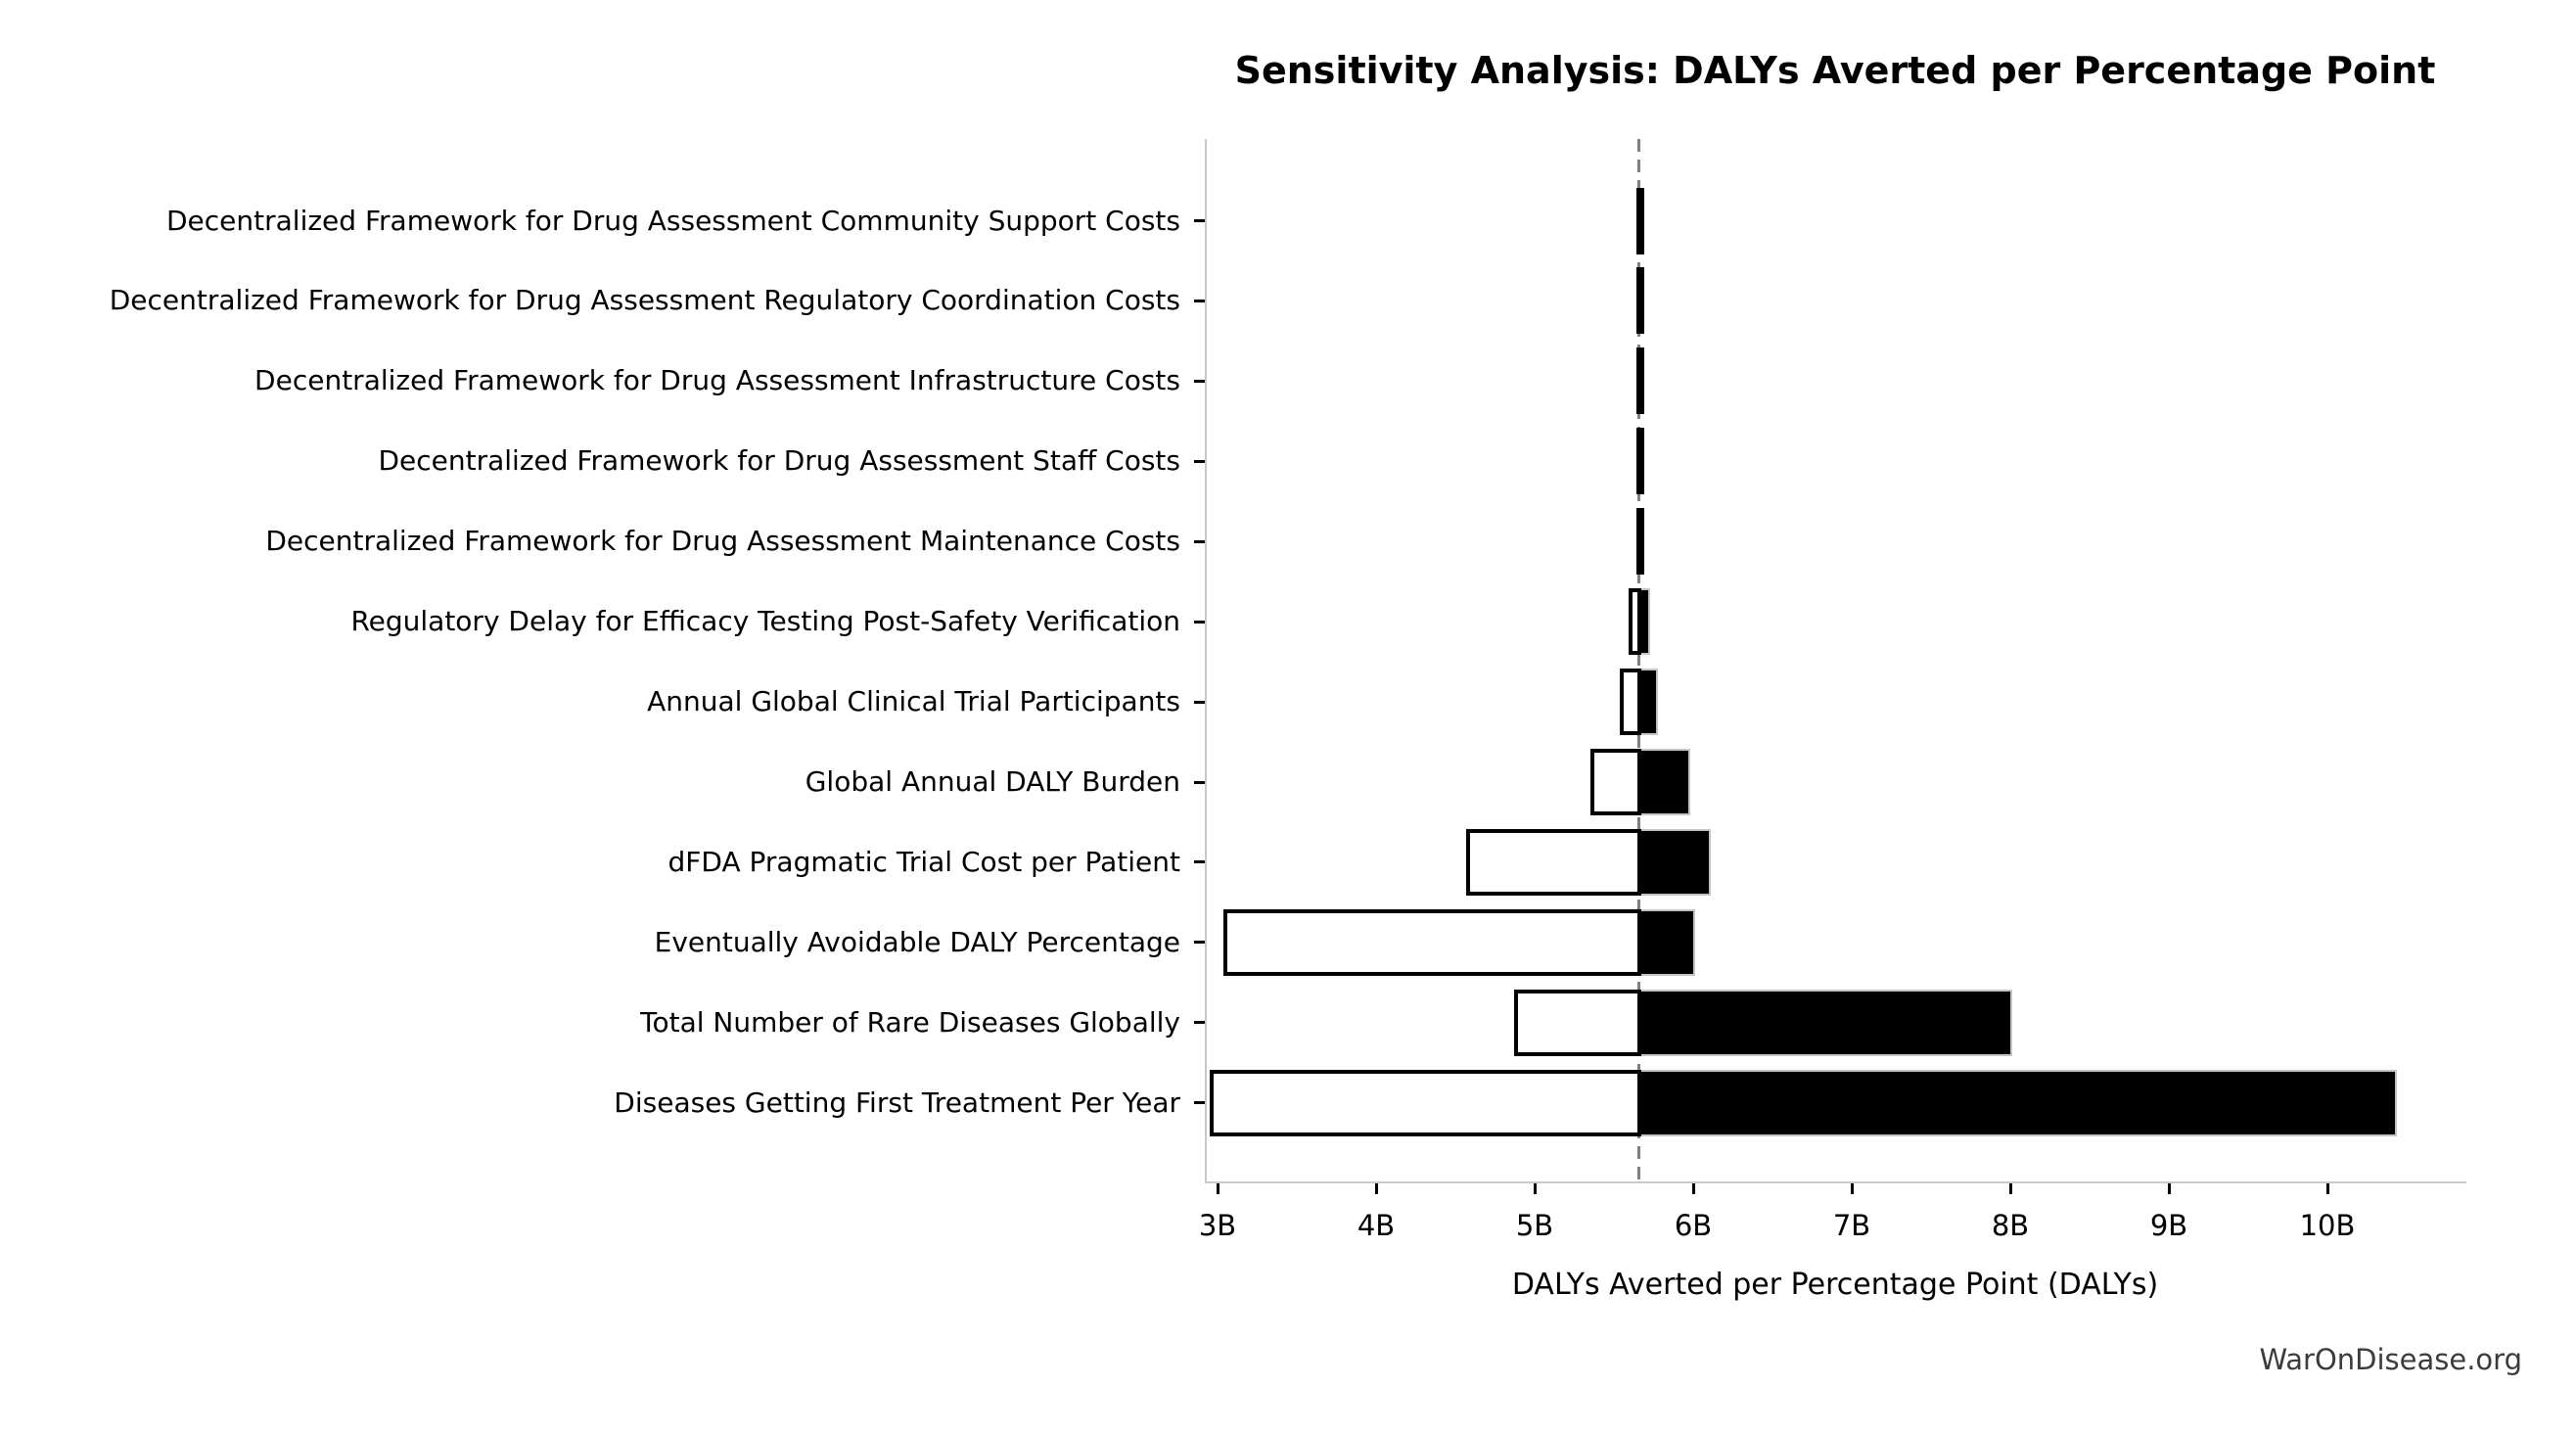 The height and width of the screenshot is (1432, 2576). What do you see at coordinates (1852, 1225) in the screenshot?
I see `x-tick-label: 7B` at bounding box center [1852, 1225].